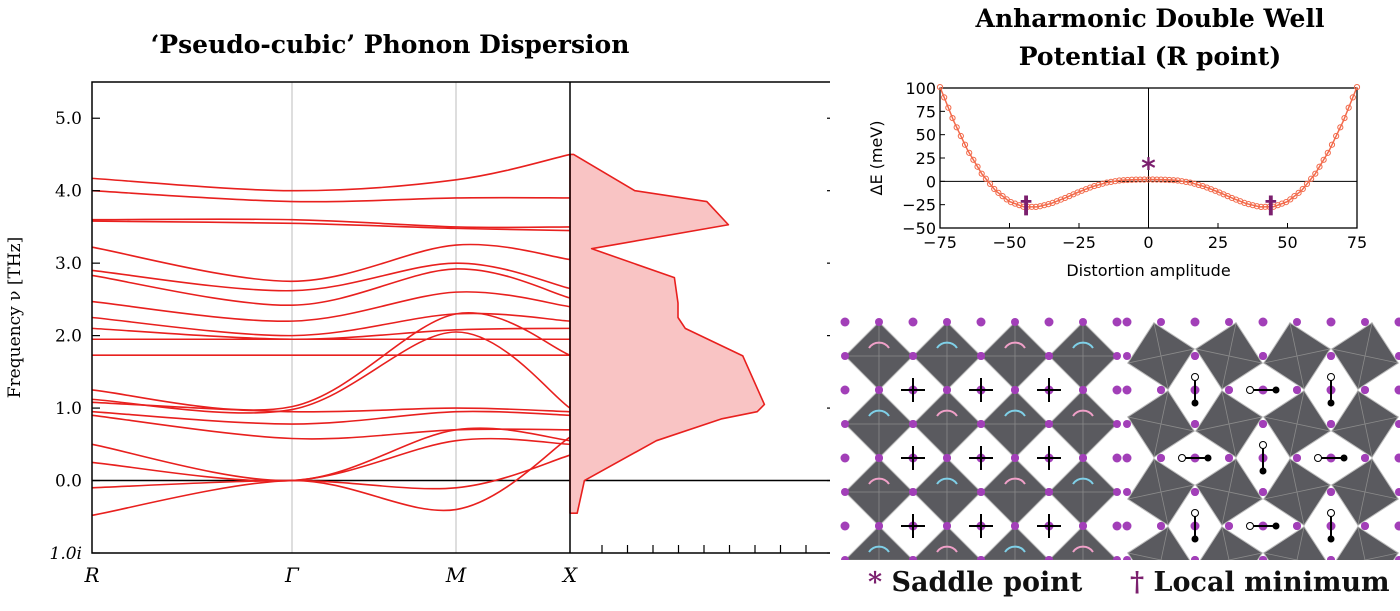  What do you see at coordinates (1137, 582) in the screenshot?
I see `local-minimum-symbol: †` at bounding box center [1137, 582].